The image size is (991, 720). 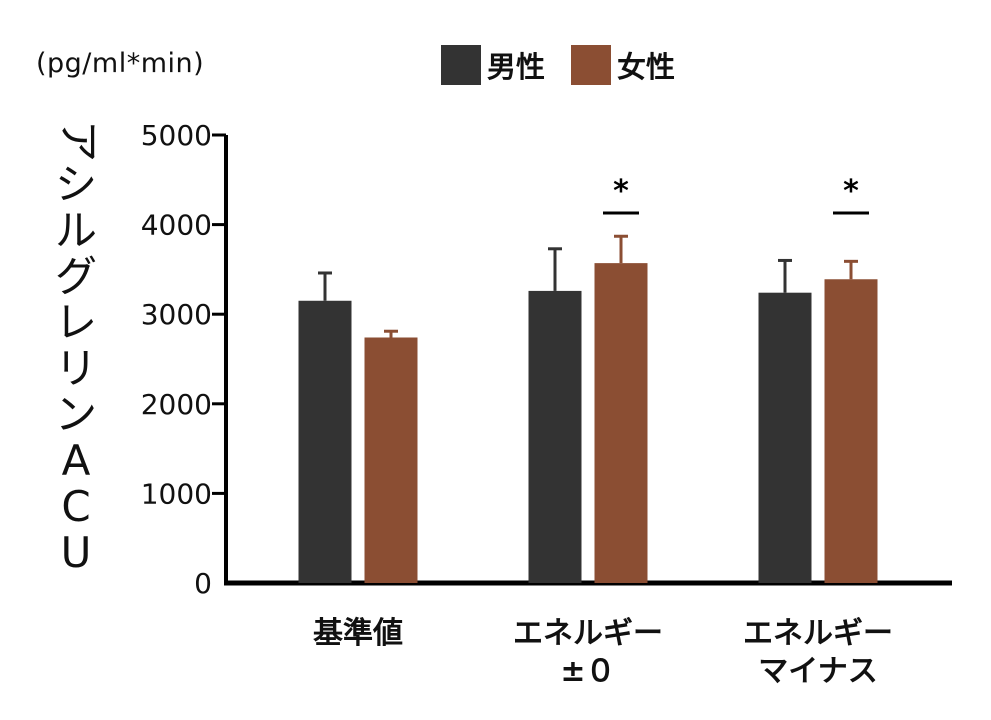 What do you see at coordinates (591, 65) in the screenshot?
I see `legend-swatch-female` at bounding box center [591, 65].